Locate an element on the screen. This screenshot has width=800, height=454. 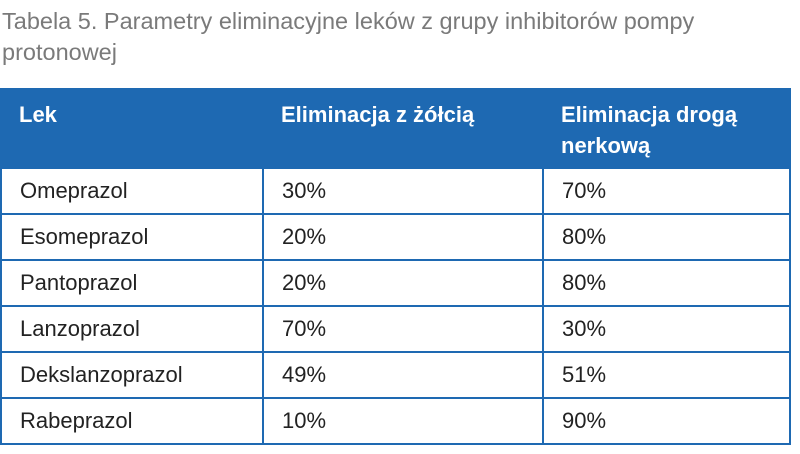
header-biliary-elimination: Eliminacja z żółcią is located at coordinates (403, 128).